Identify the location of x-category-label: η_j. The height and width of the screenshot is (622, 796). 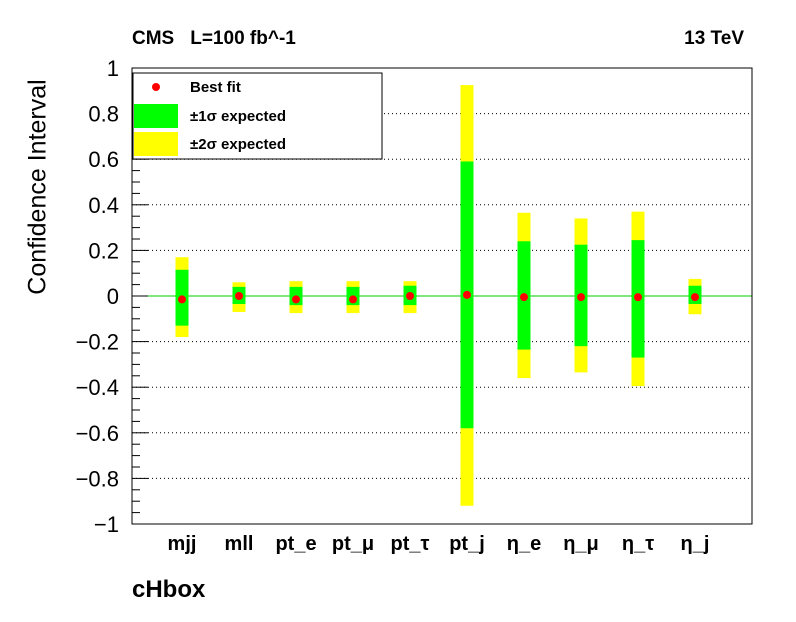
(695, 544).